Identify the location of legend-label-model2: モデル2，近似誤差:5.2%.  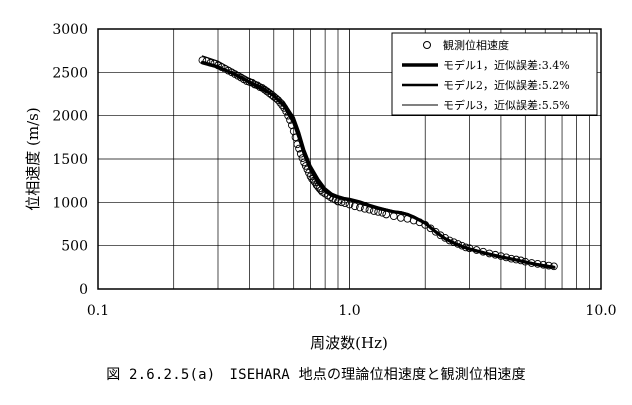
(506, 85).